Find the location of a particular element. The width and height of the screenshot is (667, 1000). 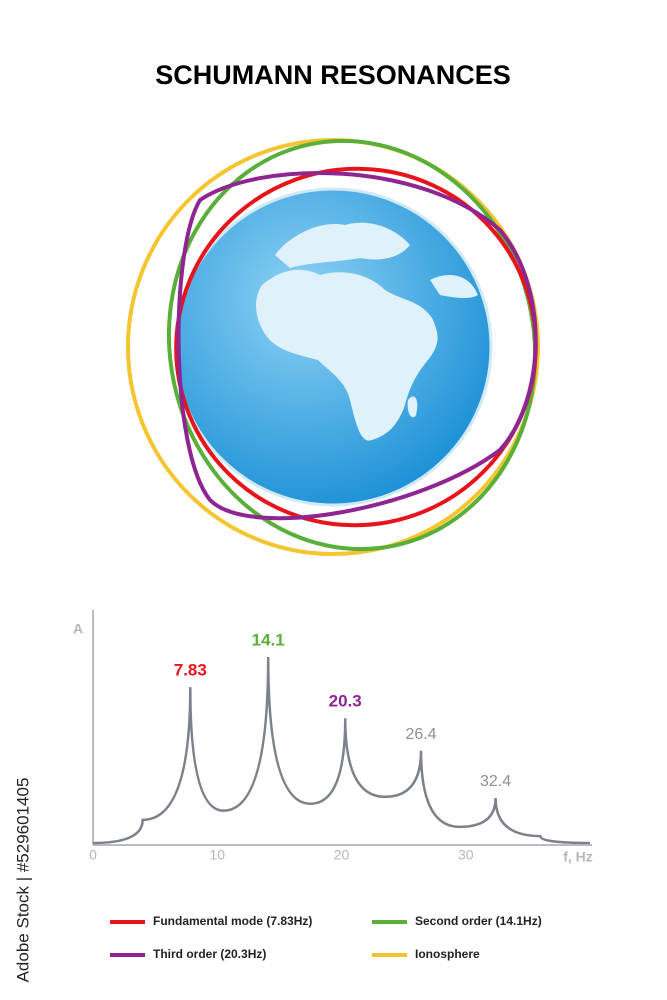

peak-label: 20.3 is located at coordinates (345, 701).